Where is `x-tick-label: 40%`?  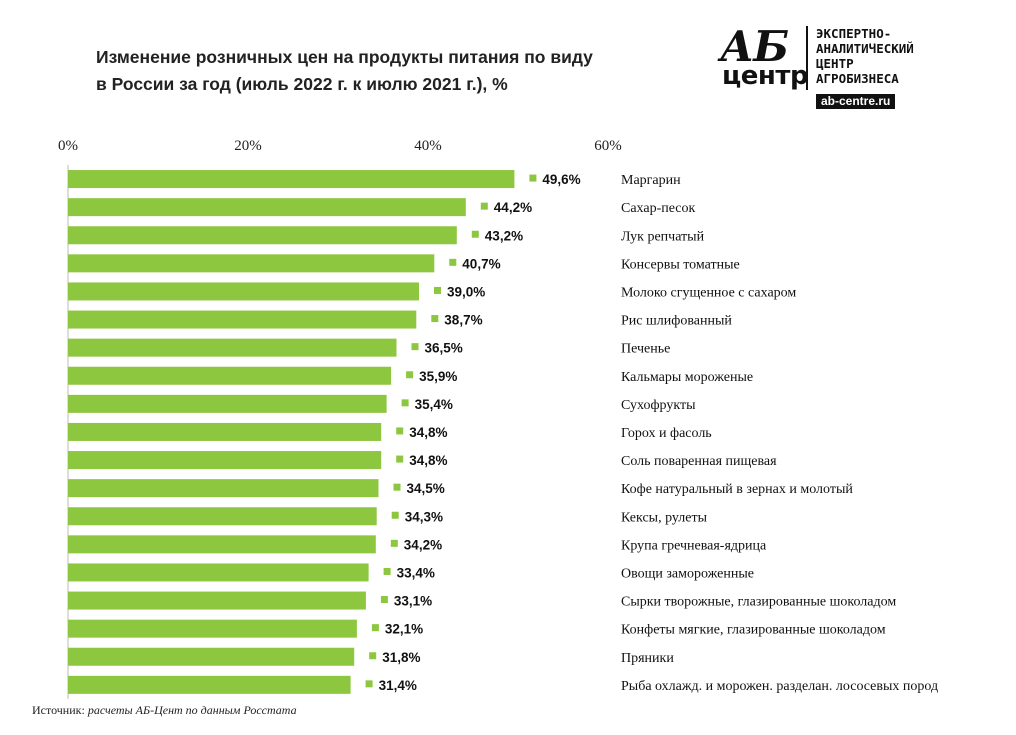
x-tick-label: 40% is located at coordinates (428, 146).